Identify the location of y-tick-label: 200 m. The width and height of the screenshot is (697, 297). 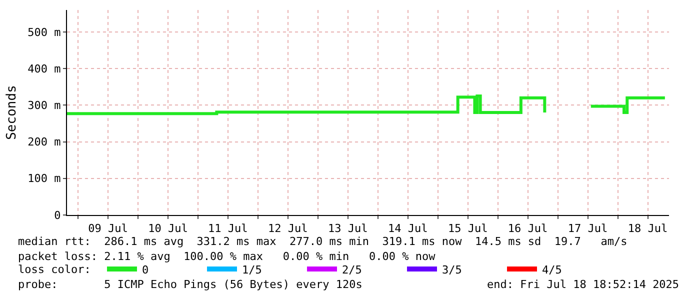
(45, 142).